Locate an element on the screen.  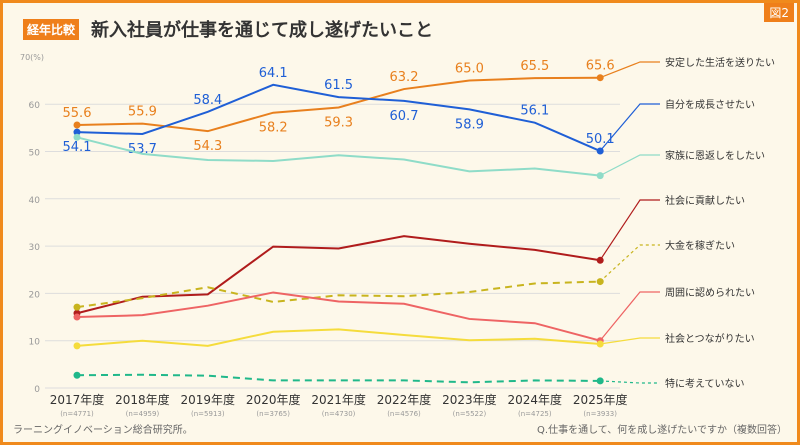
sample-size-label: (n=3765) is located at coordinates (273, 414).